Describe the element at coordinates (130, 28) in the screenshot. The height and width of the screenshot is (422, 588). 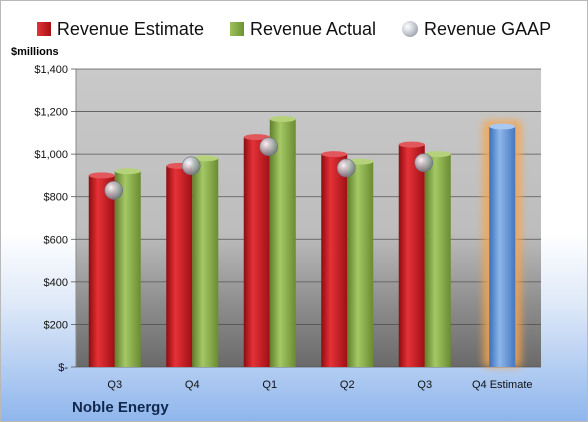
I see `legend-label-estimate: Revenue Estimate` at that location.